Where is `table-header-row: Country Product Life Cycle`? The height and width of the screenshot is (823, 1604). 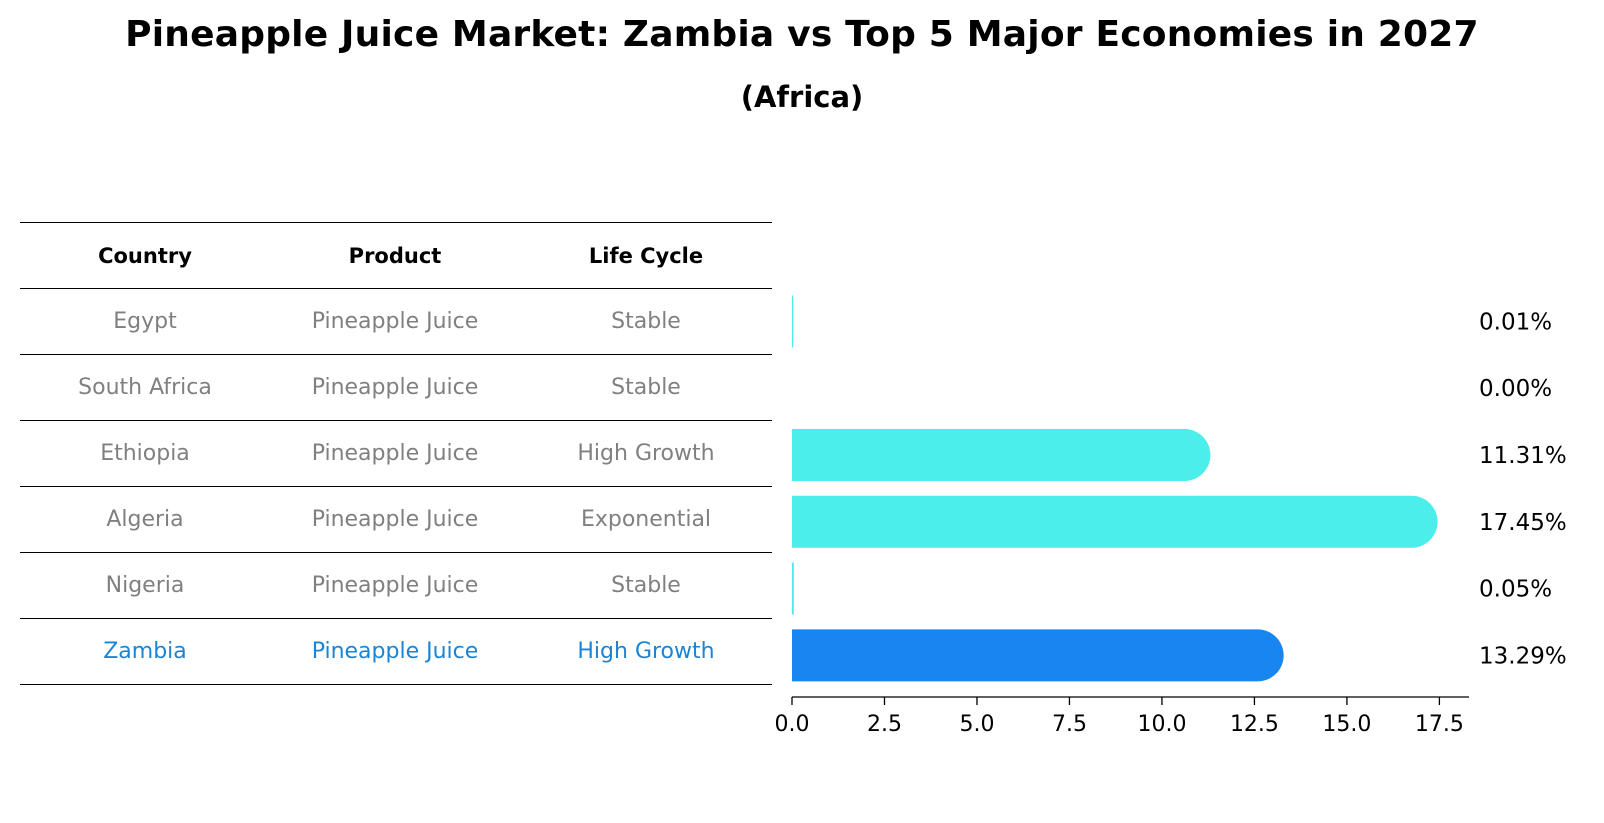 table-header-row: Country Product Life Cycle is located at coordinates (396, 255).